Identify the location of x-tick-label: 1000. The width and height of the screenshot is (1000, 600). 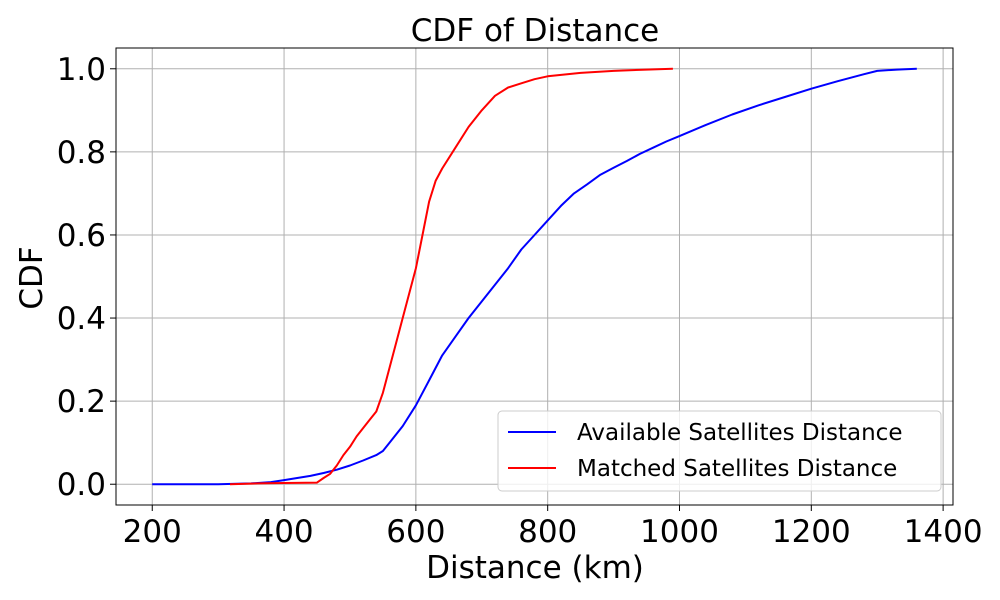
(679, 532).